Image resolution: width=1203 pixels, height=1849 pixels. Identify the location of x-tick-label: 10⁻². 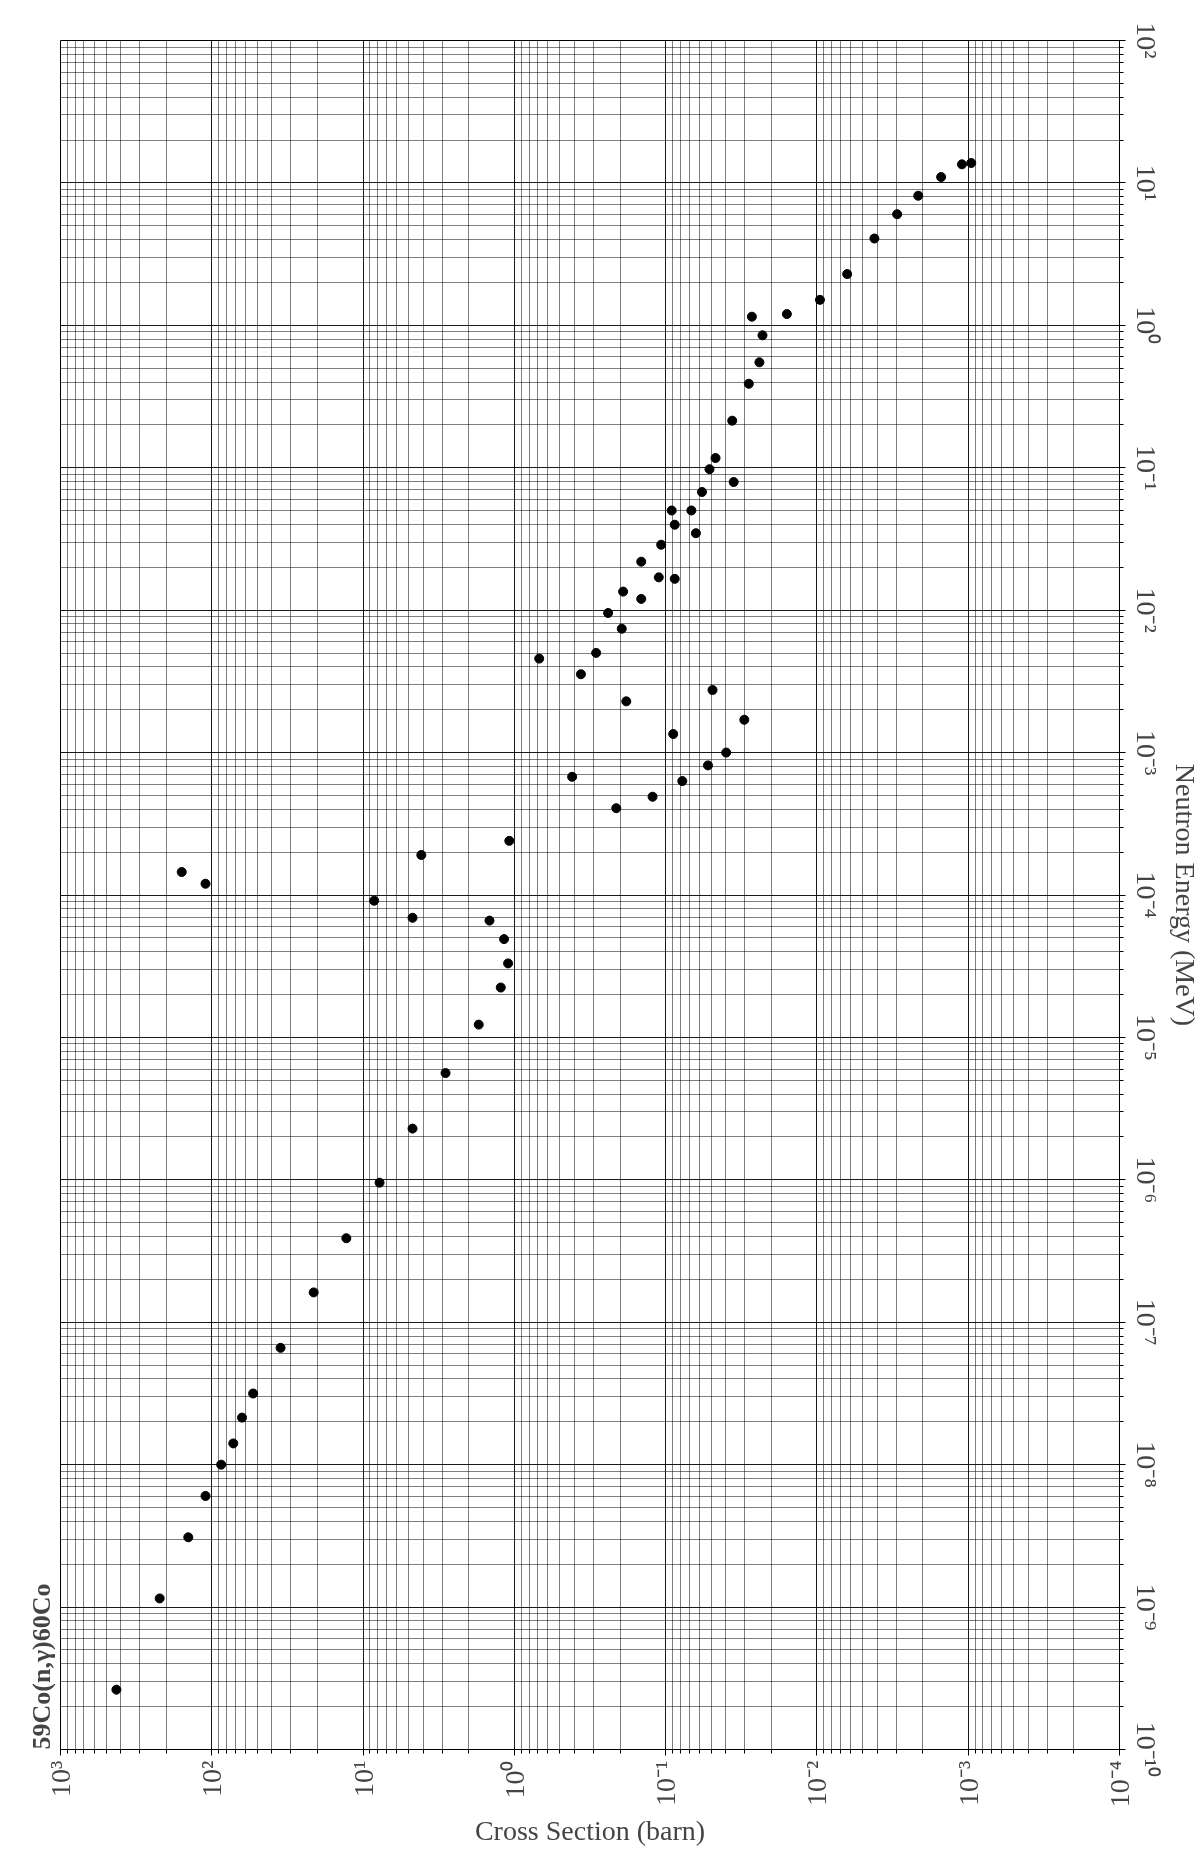
(817, 1783).